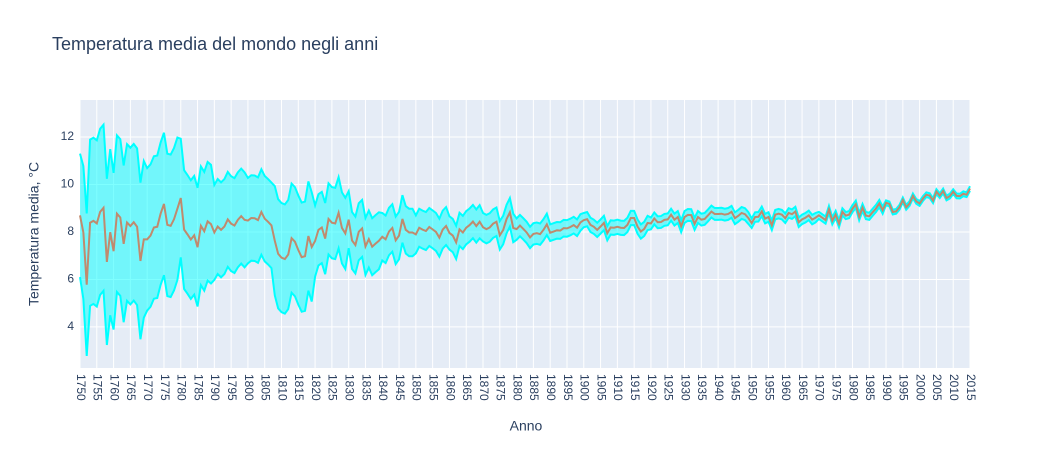  What do you see at coordinates (526, 426) in the screenshot?
I see `x-axis-title: Anno` at bounding box center [526, 426].